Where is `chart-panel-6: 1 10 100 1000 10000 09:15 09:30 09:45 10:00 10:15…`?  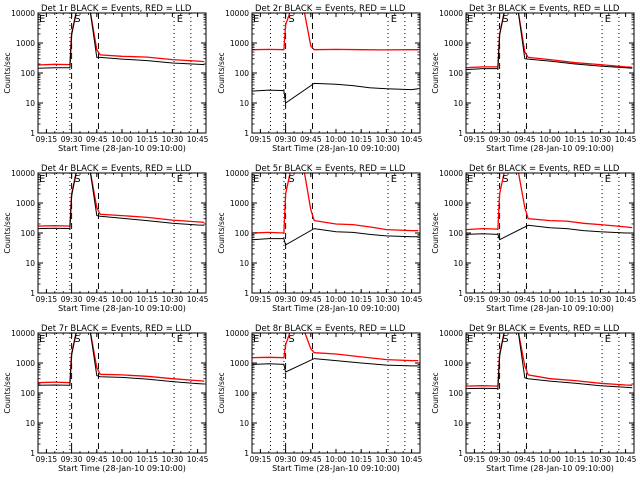
chart-panel-6: 1 10 100 1000 10000 09:15 09:30 09:45 10:00 10:15… is located at coordinates (534, 238).